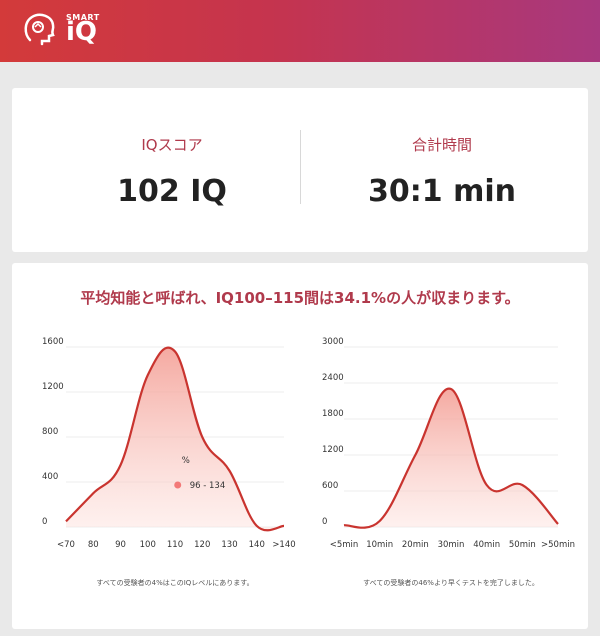 The image size is (600, 636). I want to click on x-tick-label: 90, so click(120, 545).